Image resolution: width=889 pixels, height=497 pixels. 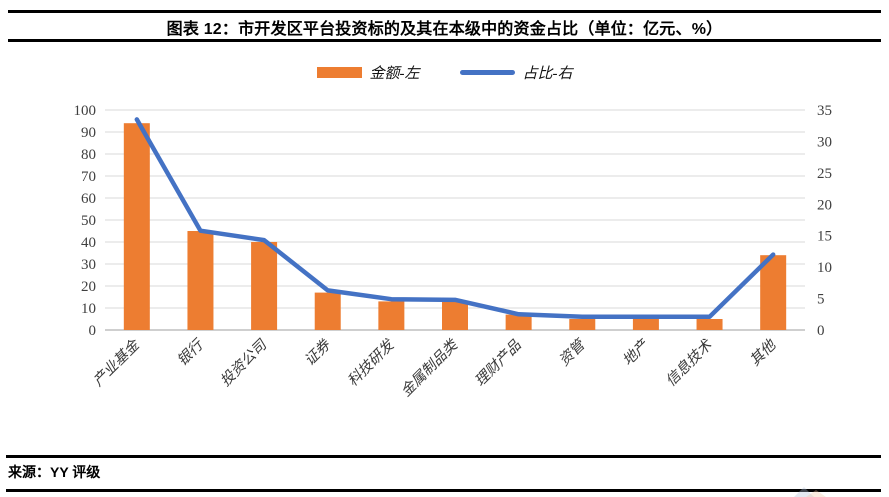 What do you see at coordinates (200, 280) in the screenshot?
I see `bar-银行` at bounding box center [200, 280].